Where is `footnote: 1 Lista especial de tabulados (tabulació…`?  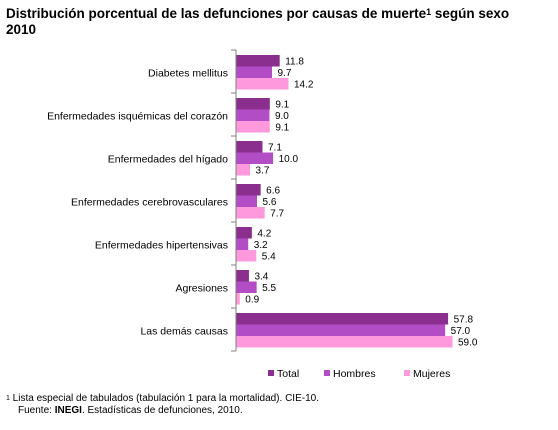 footnote: 1 Lista especial de tabulados (tabulació… is located at coordinates (266, 405).